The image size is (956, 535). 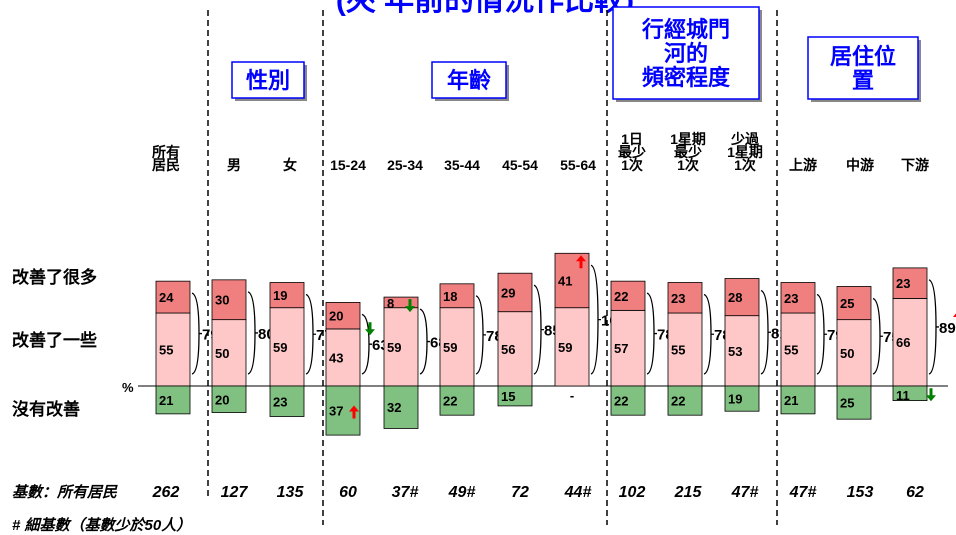 I want to click on value-label-none: 11, so click(x=903, y=395).